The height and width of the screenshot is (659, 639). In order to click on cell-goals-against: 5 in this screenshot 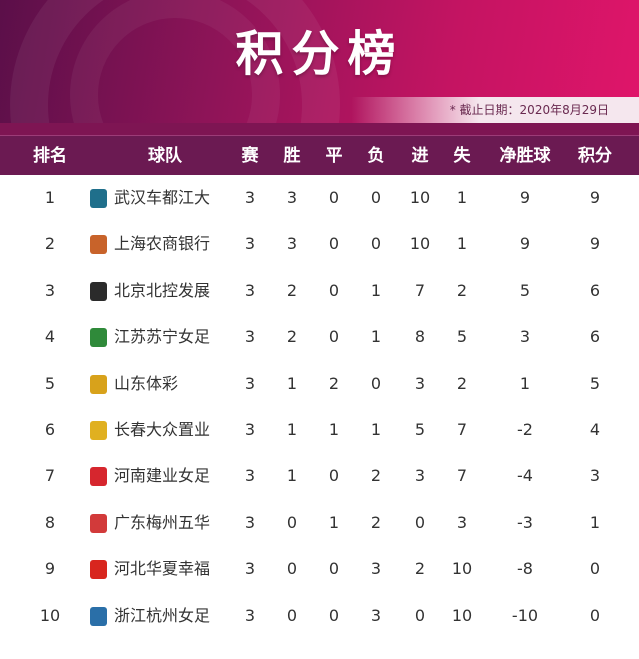, I will do `click(462, 337)`.